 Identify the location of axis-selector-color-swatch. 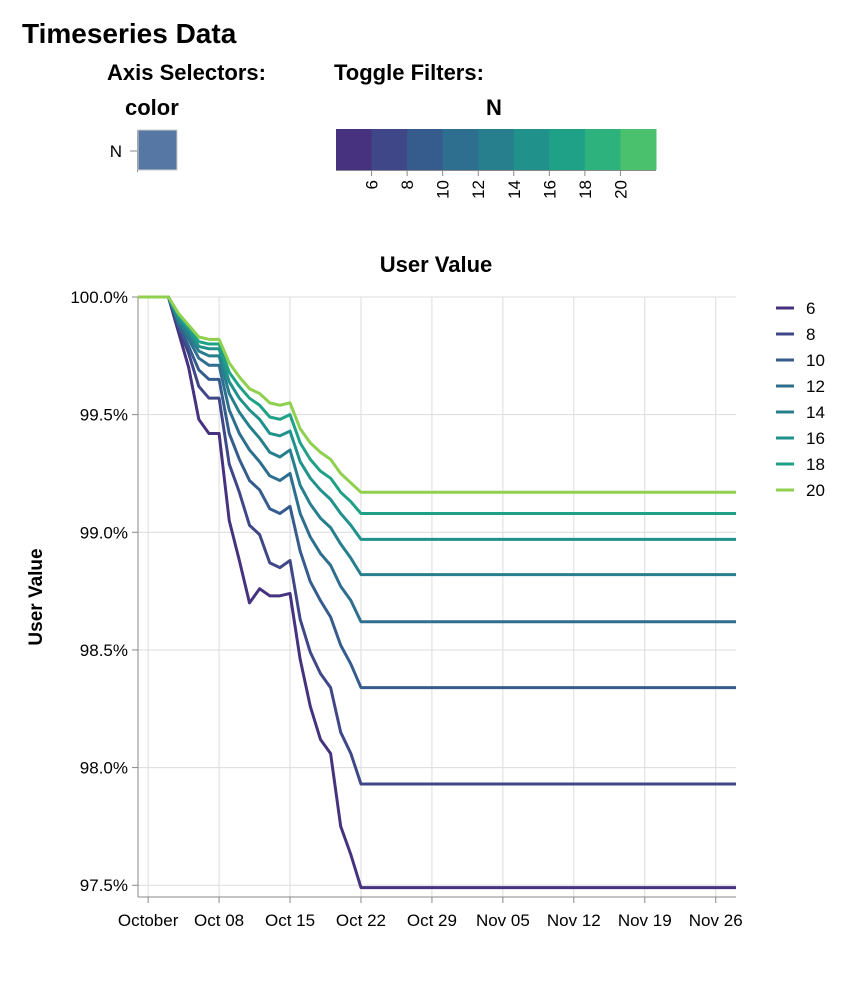
(157, 150).